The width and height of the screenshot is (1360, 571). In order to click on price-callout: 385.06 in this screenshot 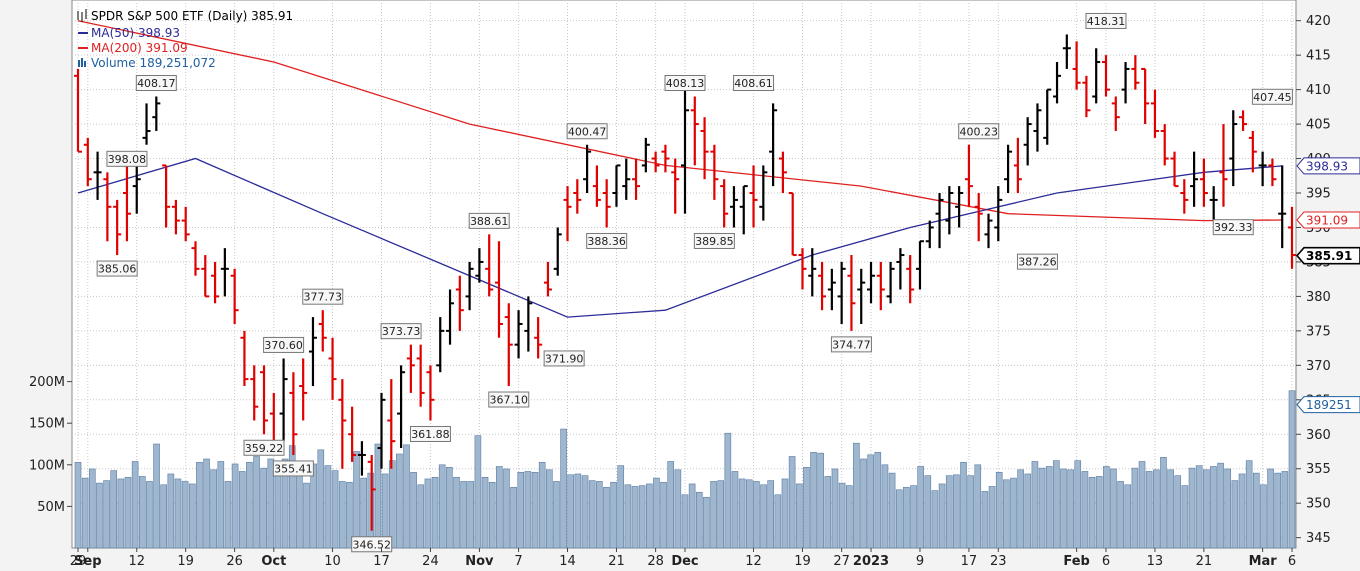, I will do `click(117, 268)`.